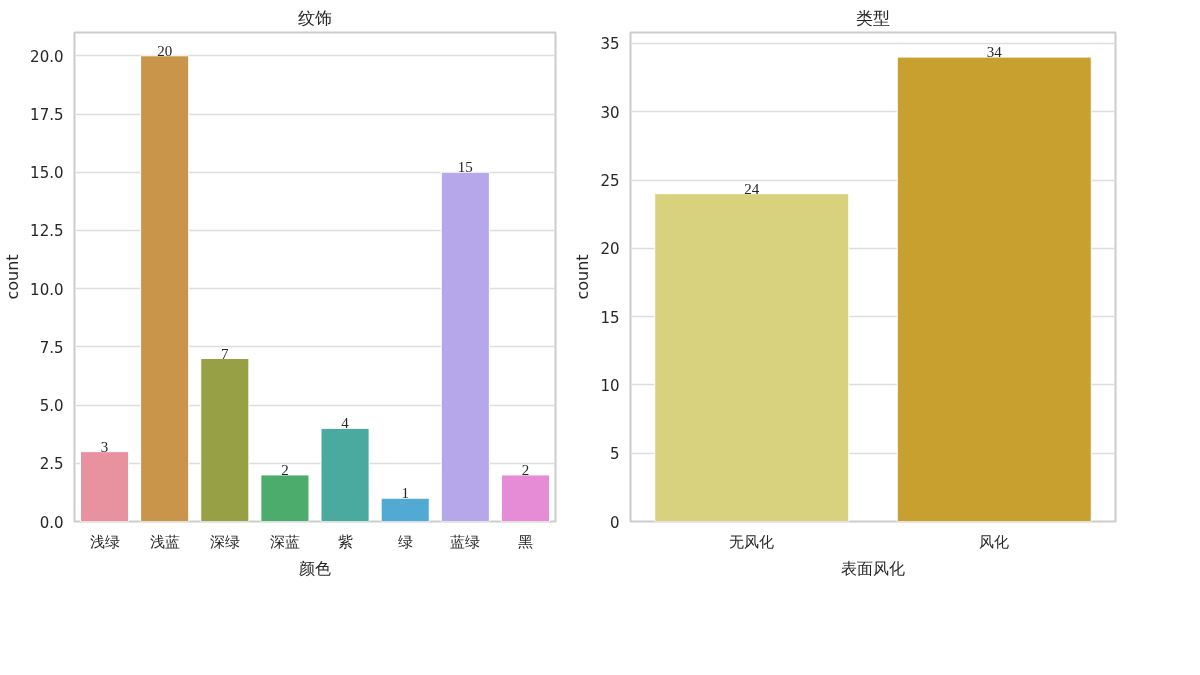 The image size is (1200, 675). Describe the element at coordinates (165, 50) in the screenshot. I see `data-label: 20` at that location.